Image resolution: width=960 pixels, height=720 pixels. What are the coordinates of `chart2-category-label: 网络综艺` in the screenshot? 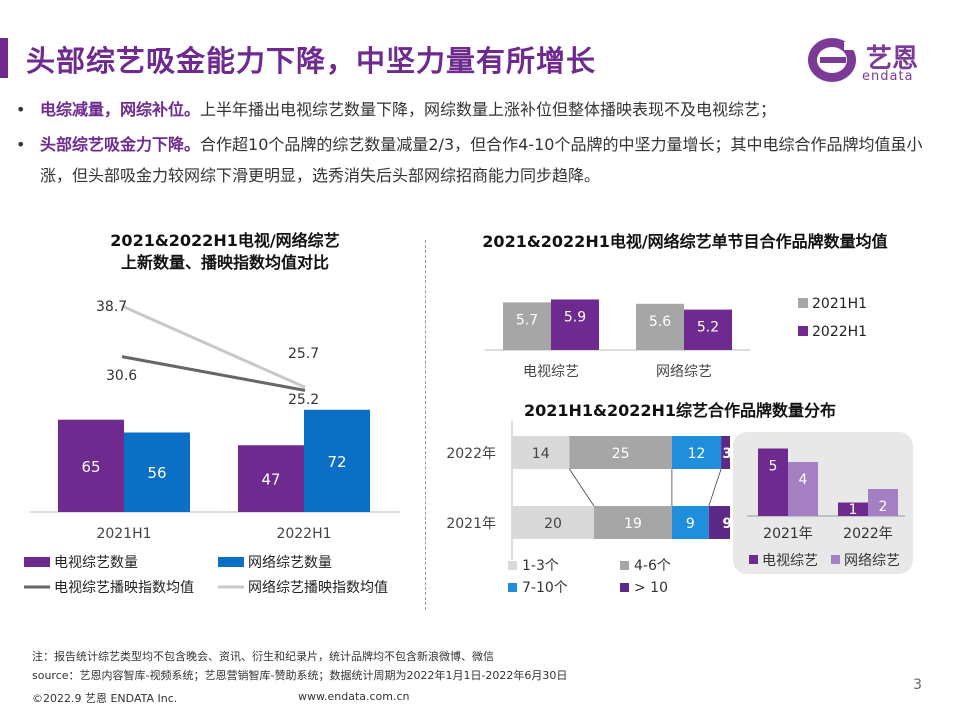 It's located at (684, 372).